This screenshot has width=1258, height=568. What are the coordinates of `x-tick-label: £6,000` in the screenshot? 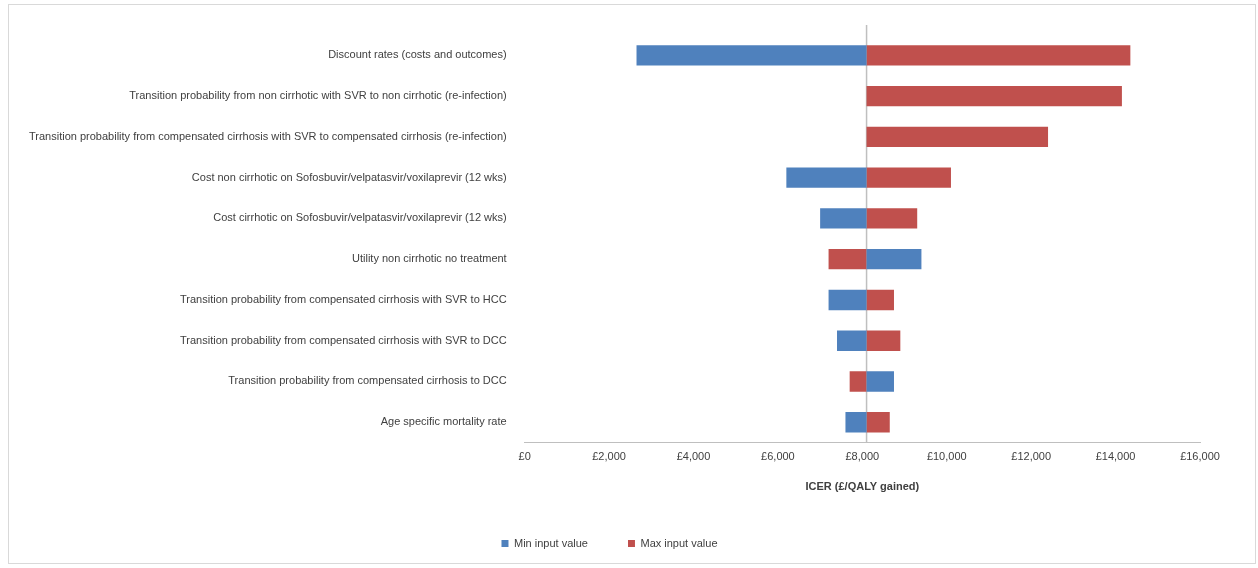 It's located at (778, 456).